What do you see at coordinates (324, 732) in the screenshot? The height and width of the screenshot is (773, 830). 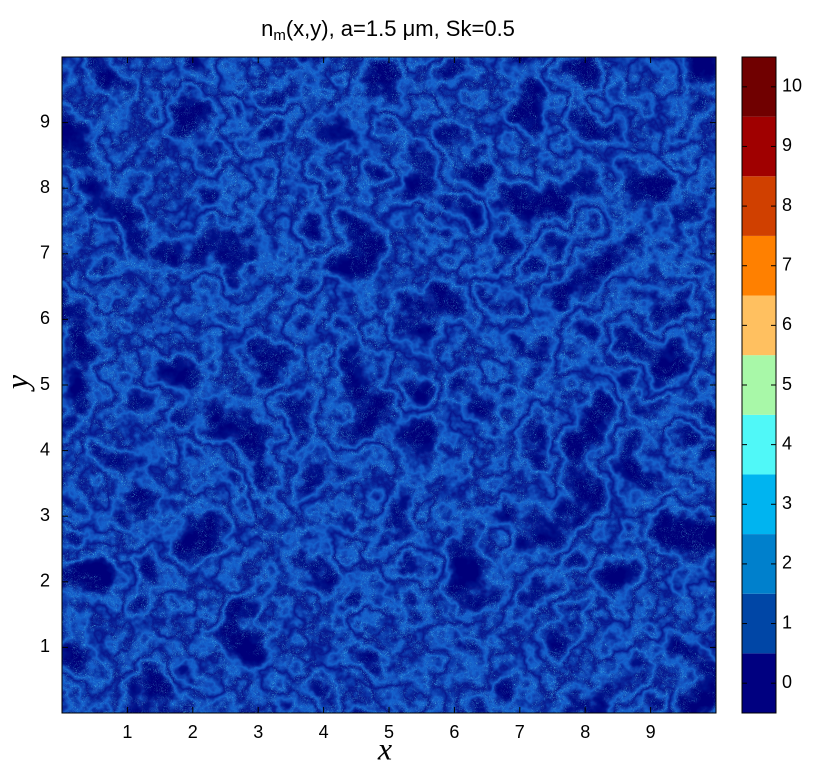 I see `x-tick-label: 4` at bounding box center [324, 732].